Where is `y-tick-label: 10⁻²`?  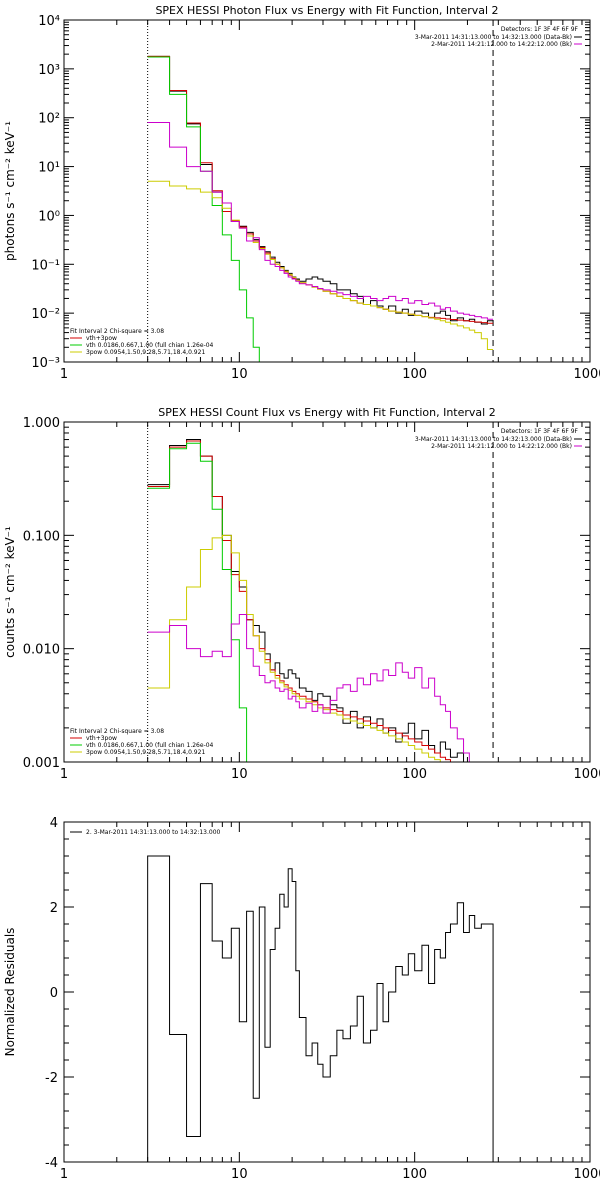
y-tick-label: 10⁻² is located at coordinates (45, 314).